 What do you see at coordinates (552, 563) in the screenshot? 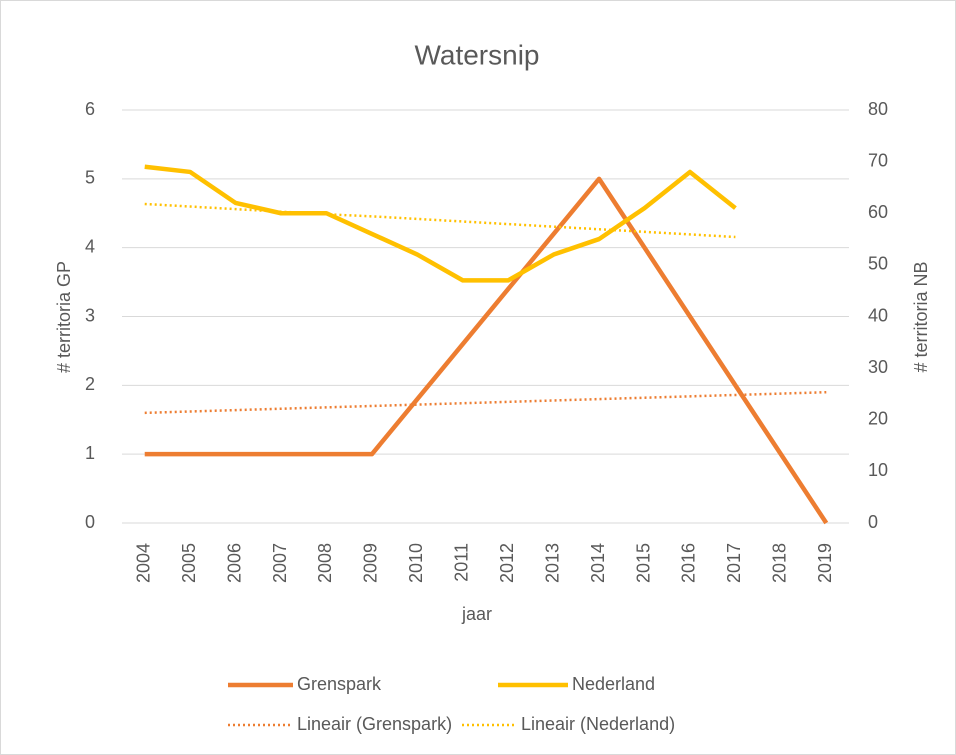
I see `x-tick-label: 2013` at bounding box center [552, 563].